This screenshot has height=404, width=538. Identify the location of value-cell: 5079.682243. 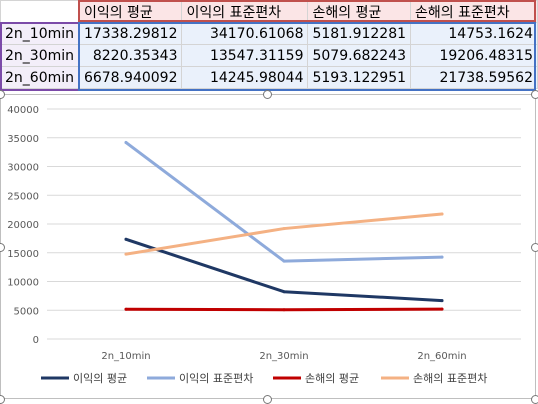
(359, 55).